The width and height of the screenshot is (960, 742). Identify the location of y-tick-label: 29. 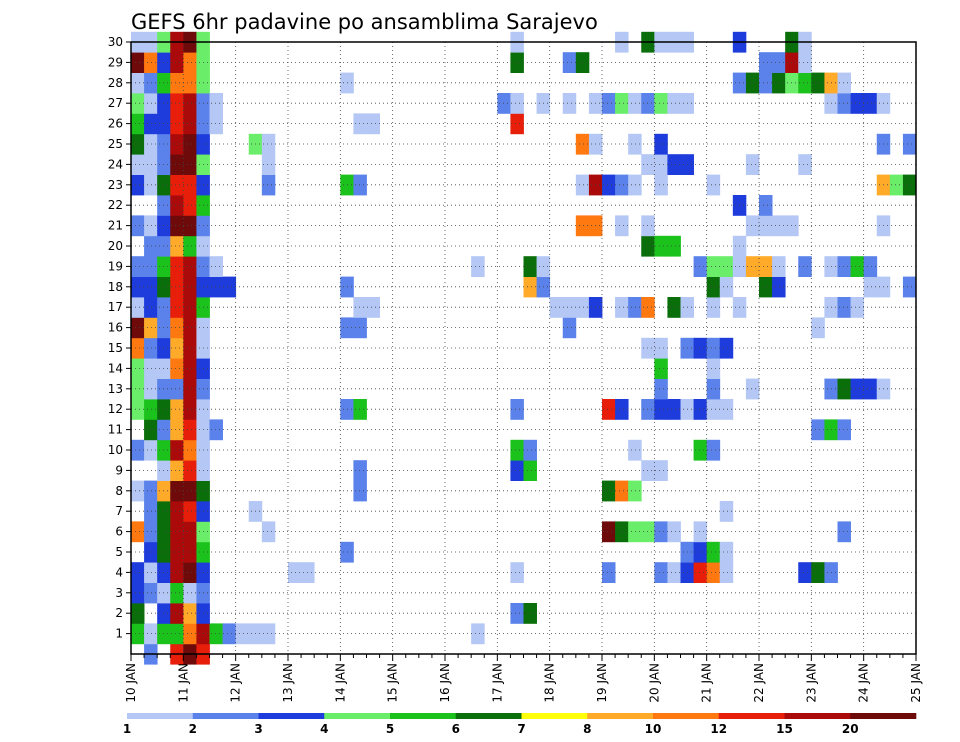
(115, 62).